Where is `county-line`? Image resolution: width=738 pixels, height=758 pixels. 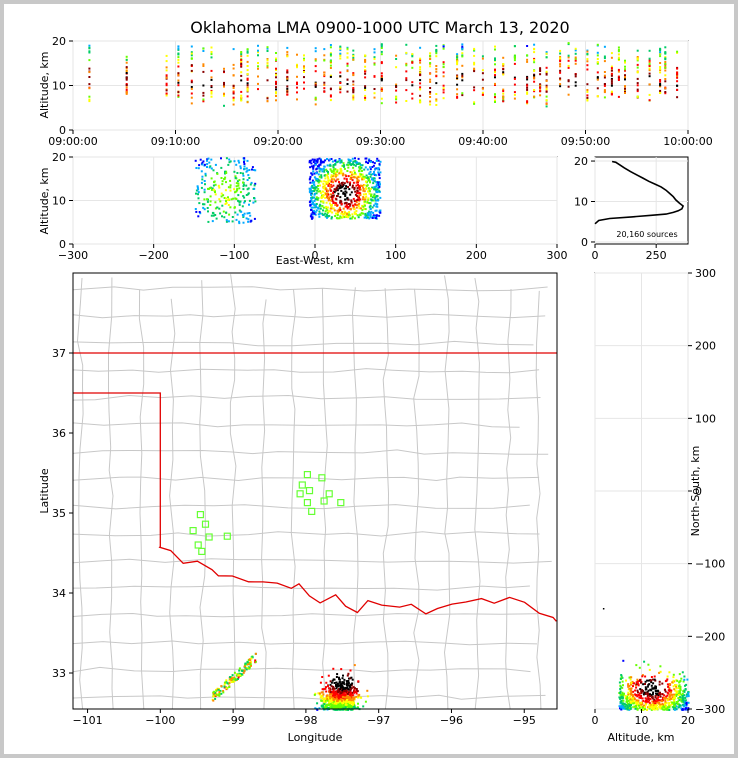 county-line is located at coordinates (303, 343).